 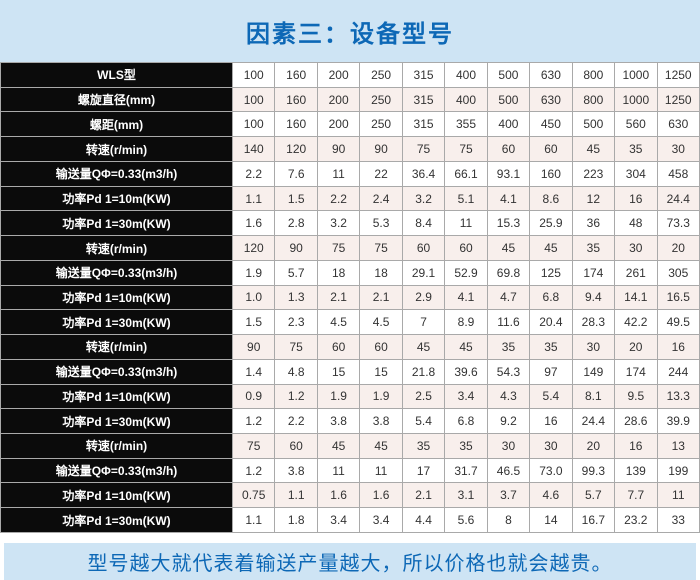 I want to click on table-cell: 73.3, so click(x=678, y=223).